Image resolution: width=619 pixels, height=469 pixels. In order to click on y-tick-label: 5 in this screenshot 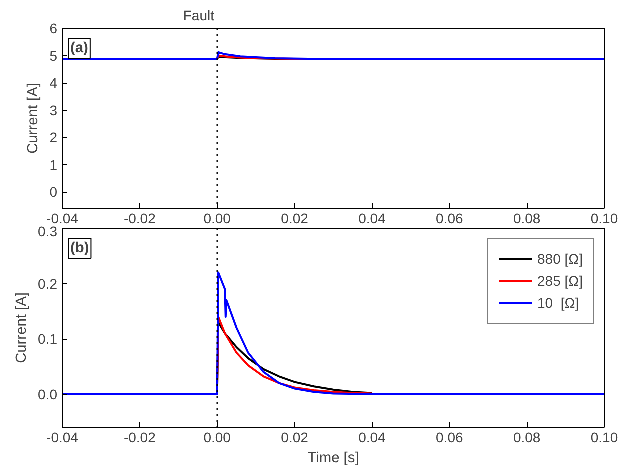, I will do `click(54, 56)`.